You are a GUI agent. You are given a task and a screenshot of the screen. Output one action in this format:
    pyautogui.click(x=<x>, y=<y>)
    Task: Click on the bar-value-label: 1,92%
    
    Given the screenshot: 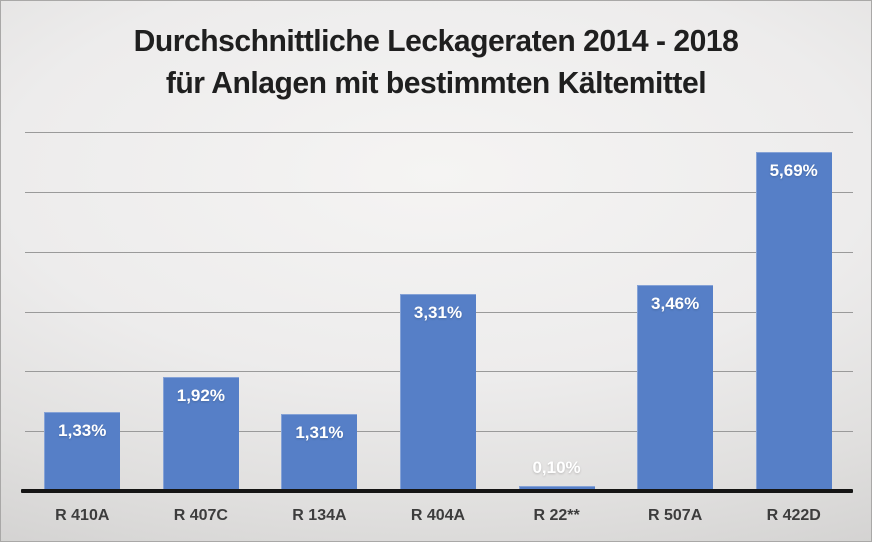 What is the action you would take?
    pyautogui.click(x=200, y=396)
    